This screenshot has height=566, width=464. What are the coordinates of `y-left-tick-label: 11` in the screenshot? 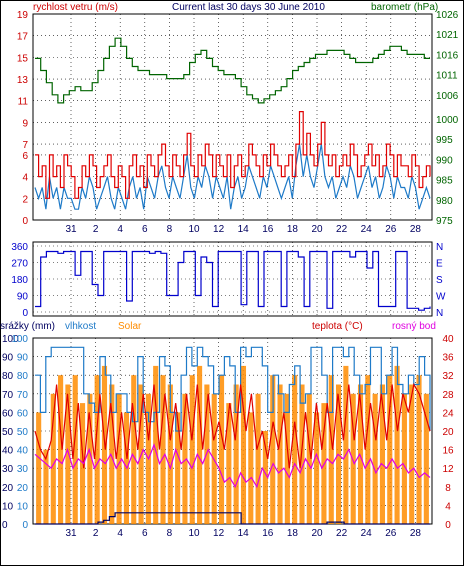 It's located at (23, 102).